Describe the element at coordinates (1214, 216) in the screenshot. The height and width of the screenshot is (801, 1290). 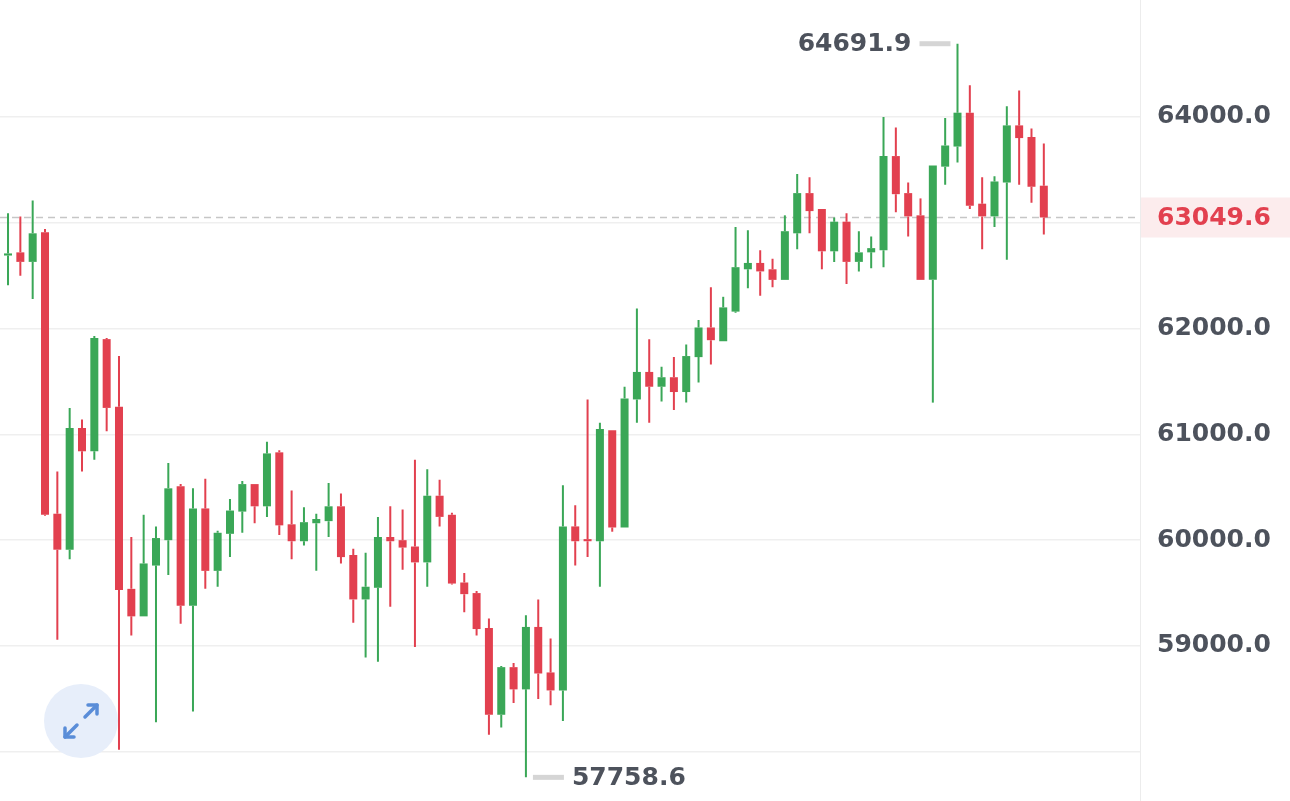
I see `ref-line-label: 63049.6` at that location.